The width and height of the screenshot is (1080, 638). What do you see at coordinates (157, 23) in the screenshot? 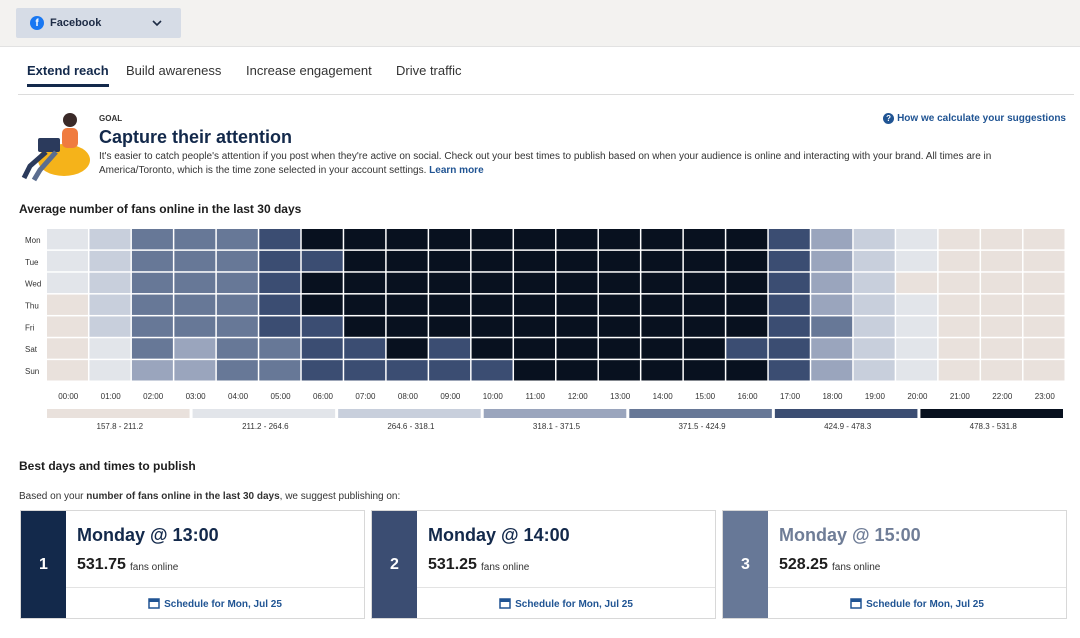
I see `chevron` at bounding box center [157, 23].